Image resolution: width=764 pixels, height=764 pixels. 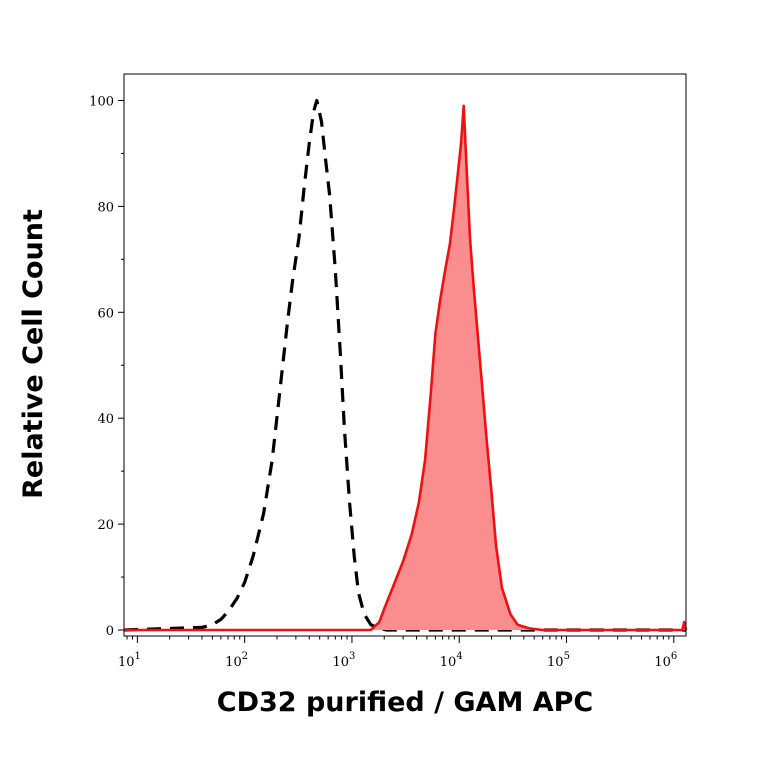 What do you see at coordinates (236, 660) in the screenshot?
I see `x-tick-label: 10²` at bounding box center [236, 660].